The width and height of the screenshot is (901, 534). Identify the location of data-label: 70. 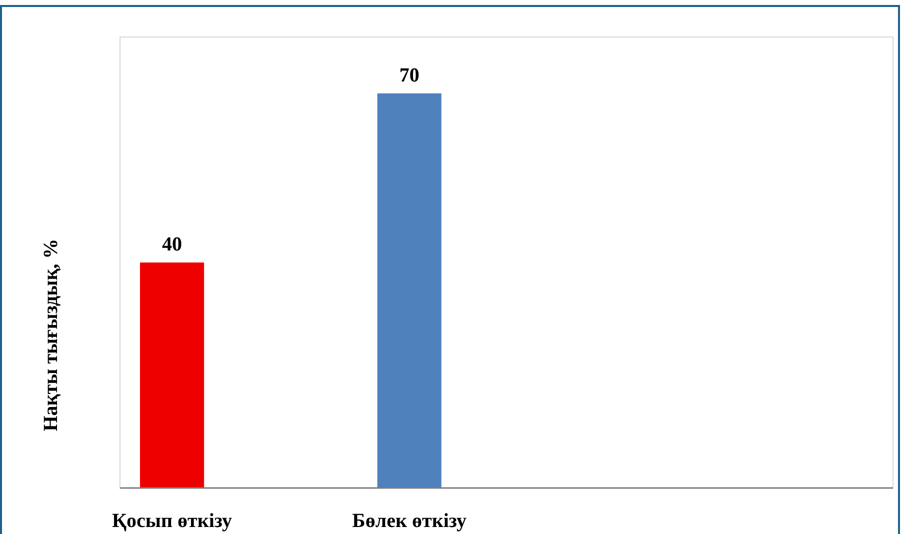
(409, 75).